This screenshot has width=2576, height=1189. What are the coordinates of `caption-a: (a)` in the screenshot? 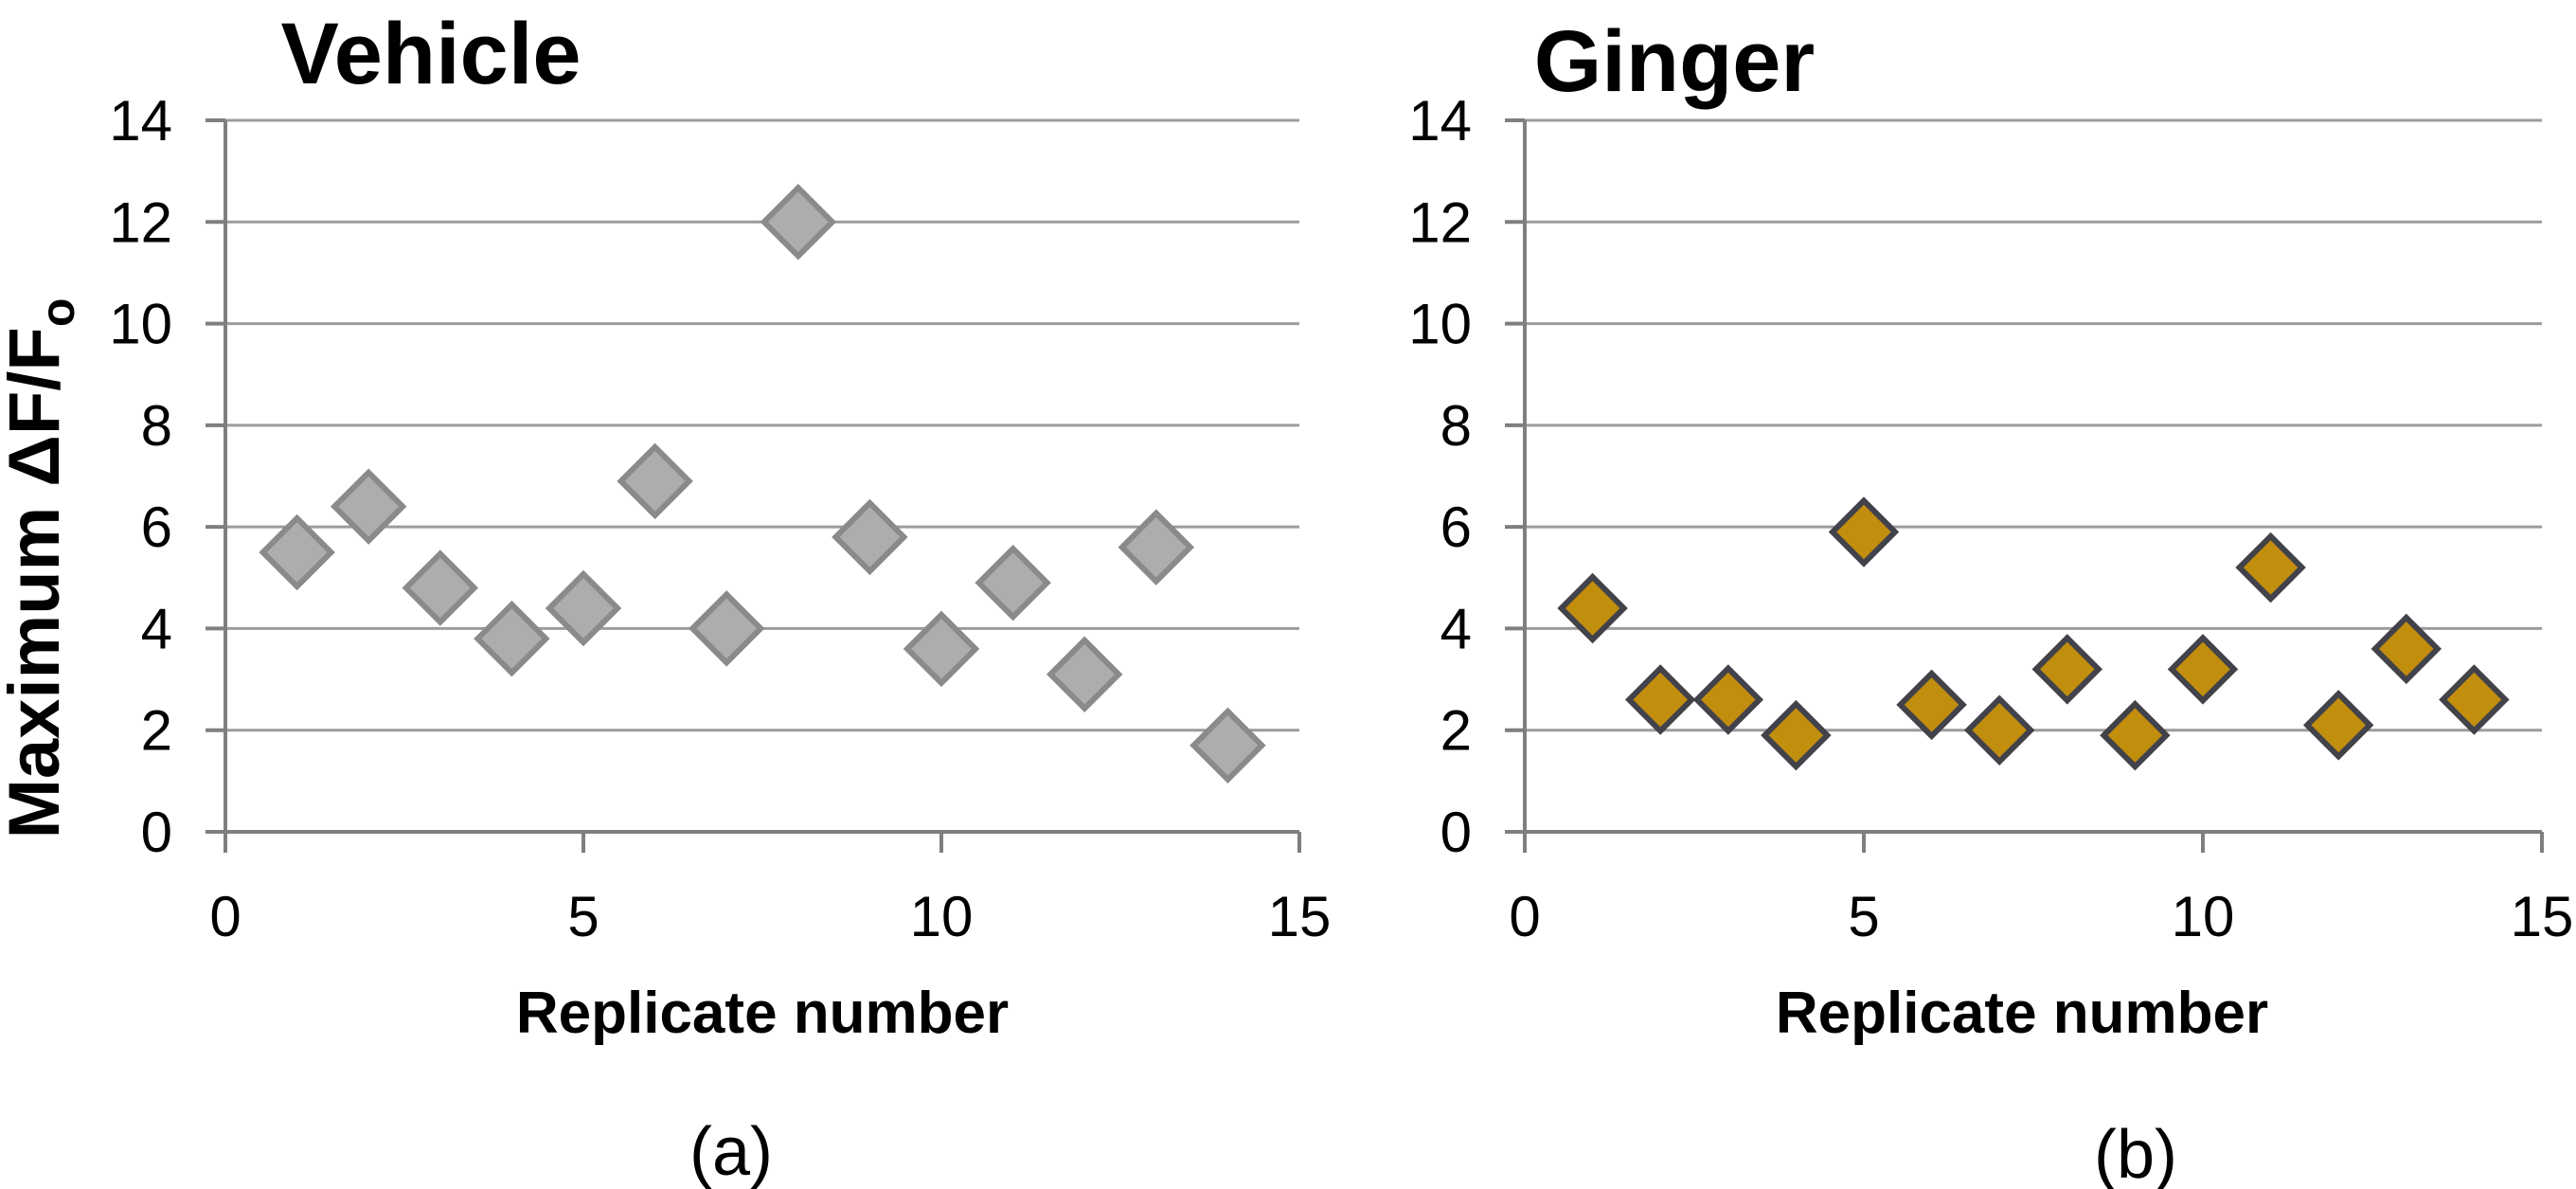 It's located at (731, 1151).